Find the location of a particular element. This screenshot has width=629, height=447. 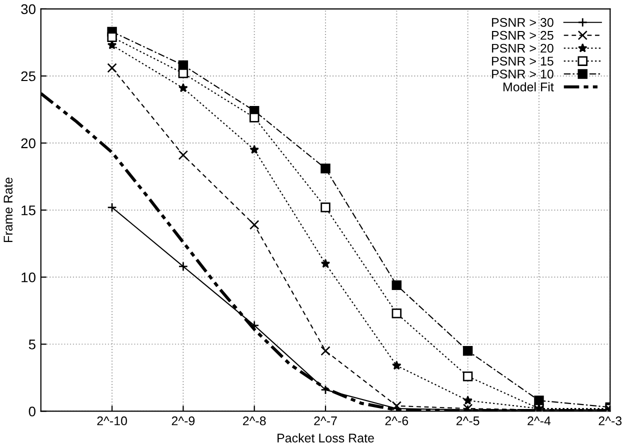

x-tick-label: 2^-8 is located at coordinates (254, 421).